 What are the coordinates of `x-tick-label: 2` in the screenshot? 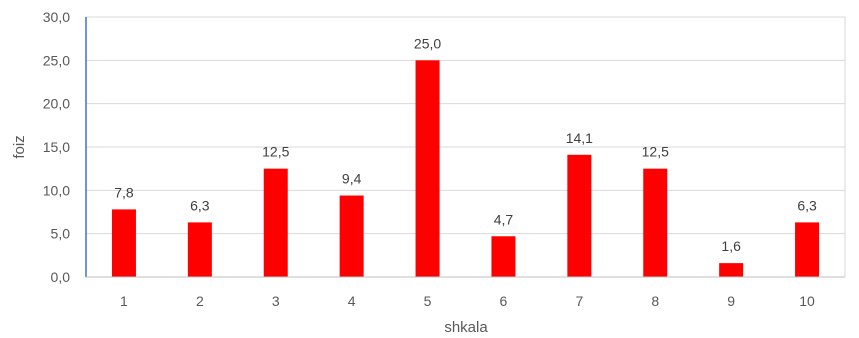 It's located at (200, 301).